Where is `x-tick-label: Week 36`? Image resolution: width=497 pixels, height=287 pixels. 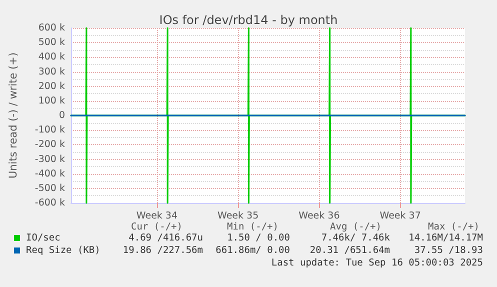 x-tick-label: Week 36 is located at coordinates (319, 216).